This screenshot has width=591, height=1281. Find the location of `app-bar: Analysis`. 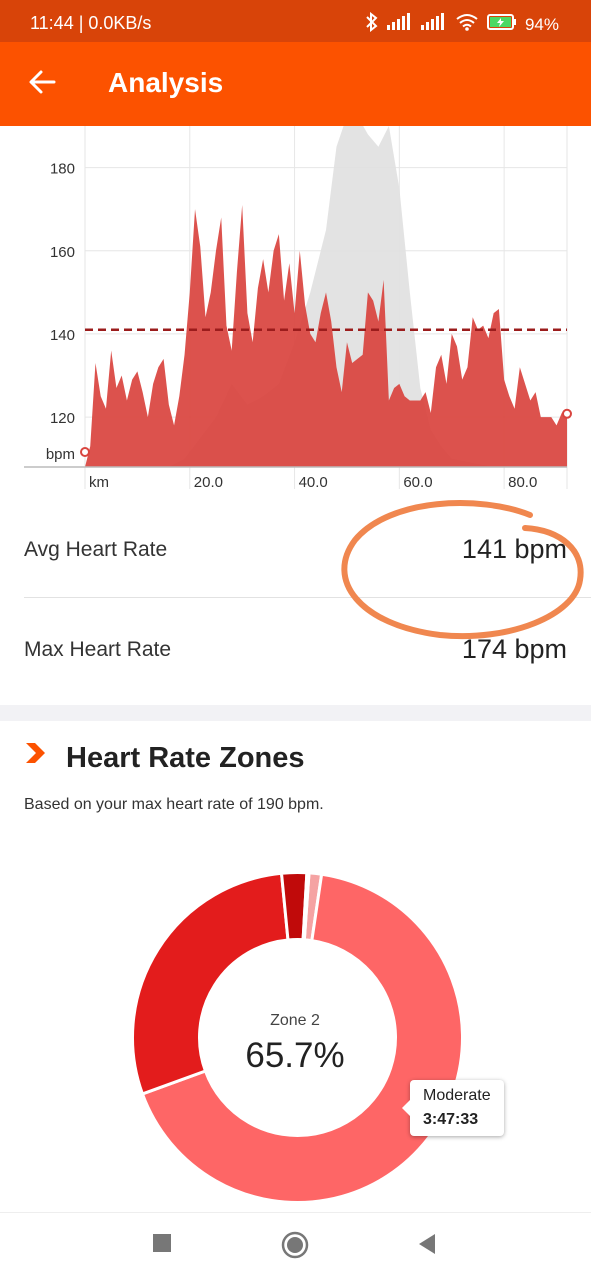

app-bar: Analysis is located at coordinates (295, 84).